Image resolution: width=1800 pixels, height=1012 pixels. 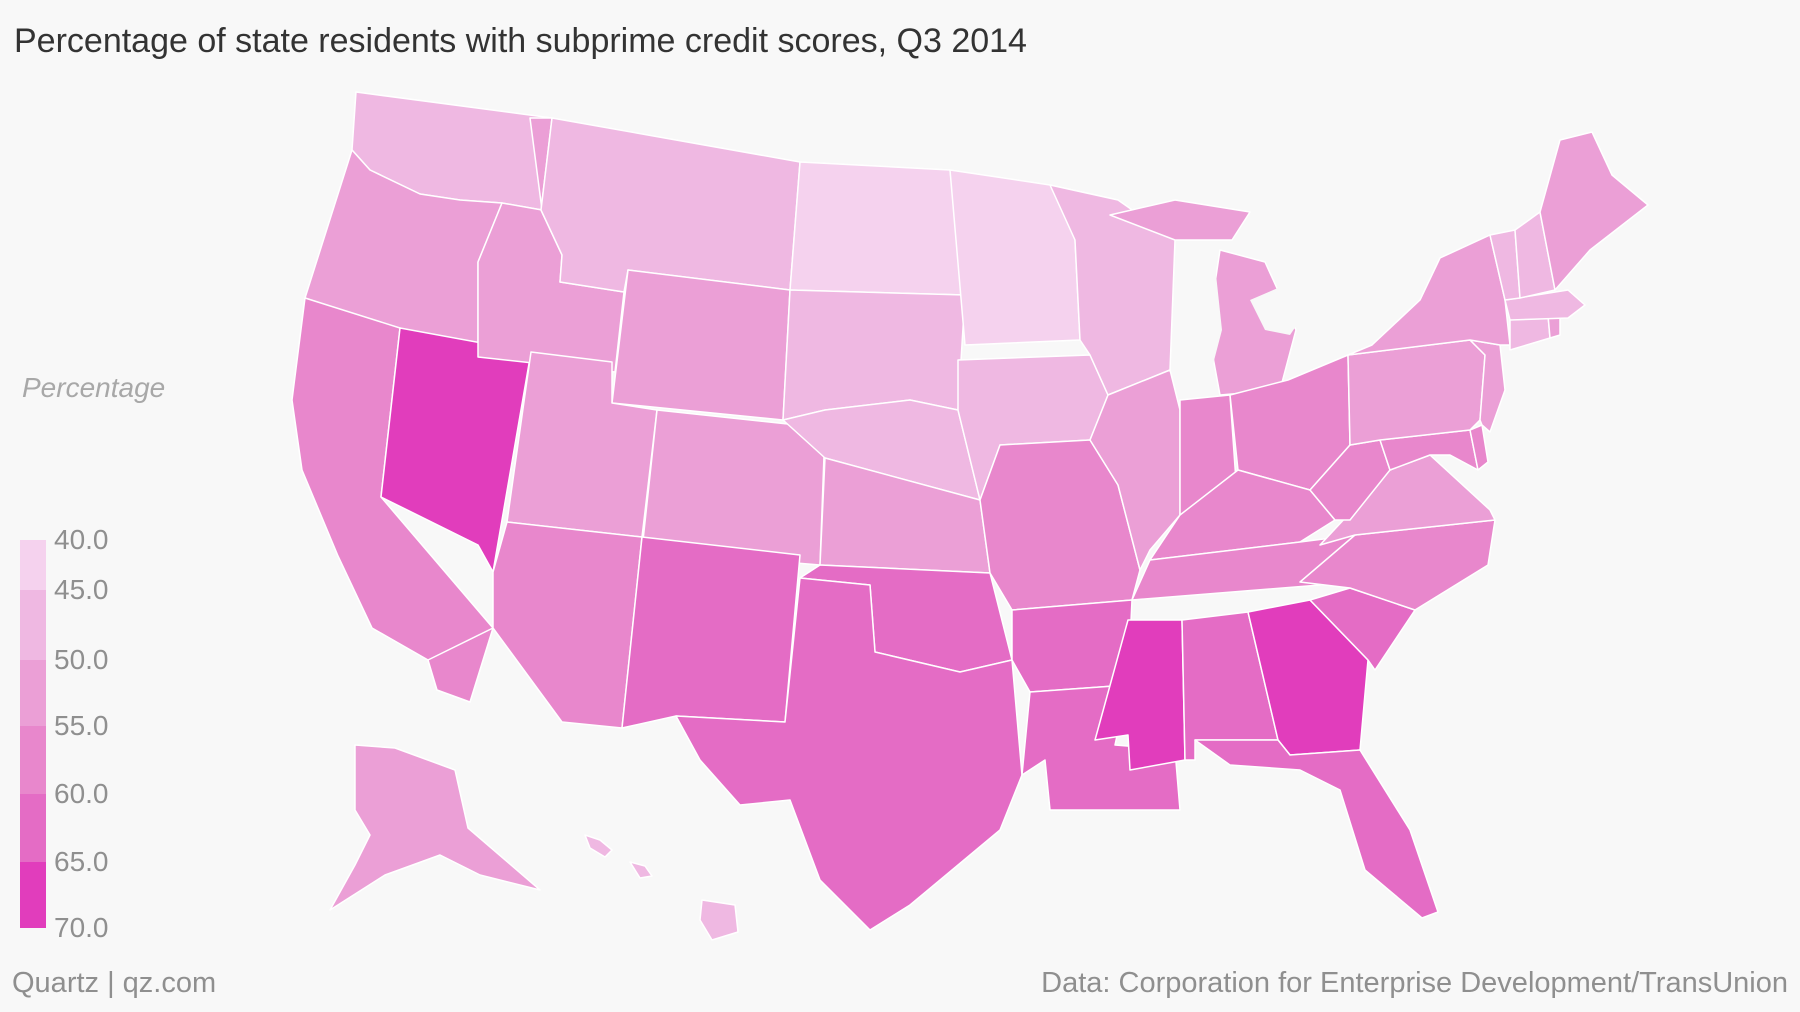 I want to click on publisher-credit: Quartz | qz.com, so click(x=114, y=983).